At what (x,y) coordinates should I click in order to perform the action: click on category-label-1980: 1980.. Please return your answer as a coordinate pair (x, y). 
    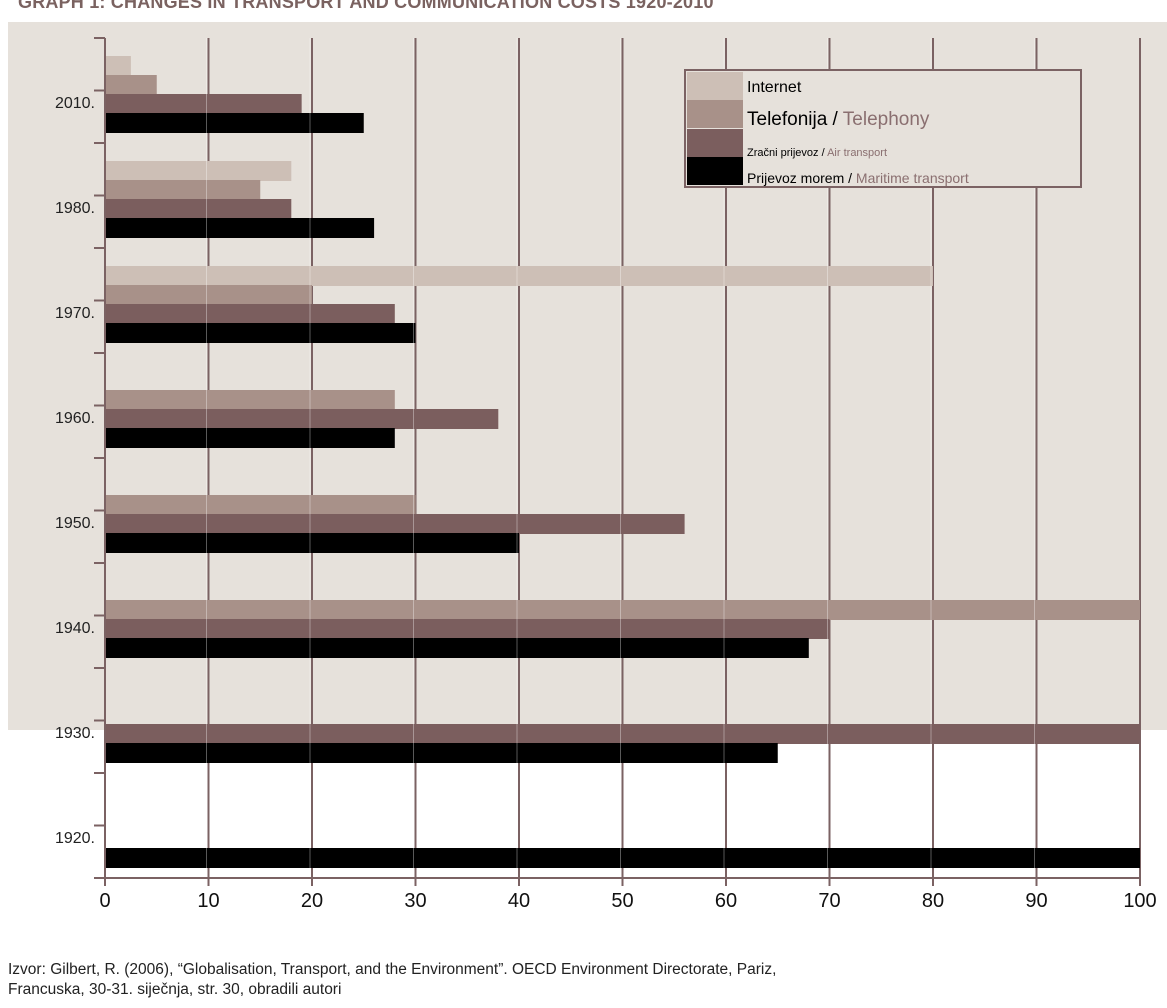
    Looking at the image, I should click on (75, 208).